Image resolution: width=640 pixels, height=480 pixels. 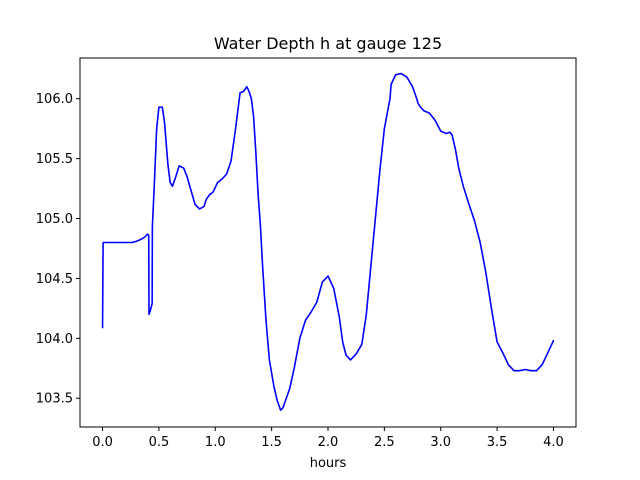 I want to click on x-axis: 0.0 0.5 1.0 1.5 2.0 2.5 3.0 3.5 4.0, so click(x=328, y=438).